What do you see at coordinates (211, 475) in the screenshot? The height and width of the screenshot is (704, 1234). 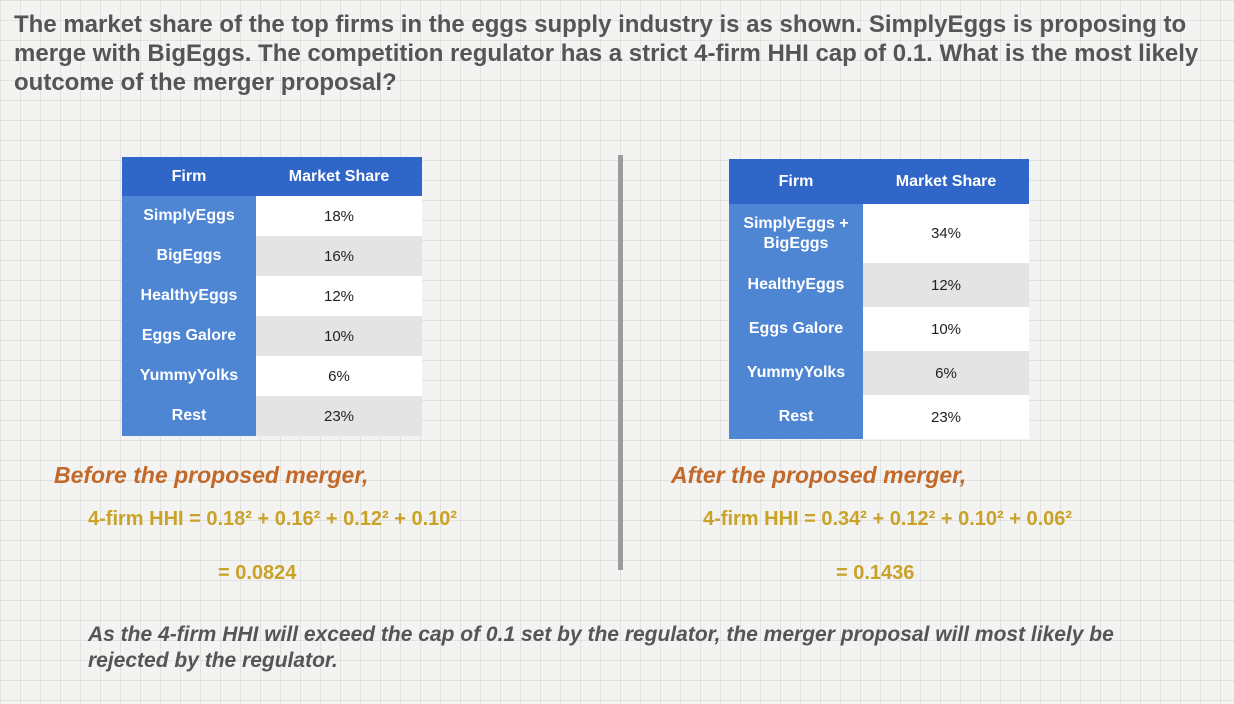 I see `before-merger-heading: Before the proposed merger,` at bounding box center [211, 475].